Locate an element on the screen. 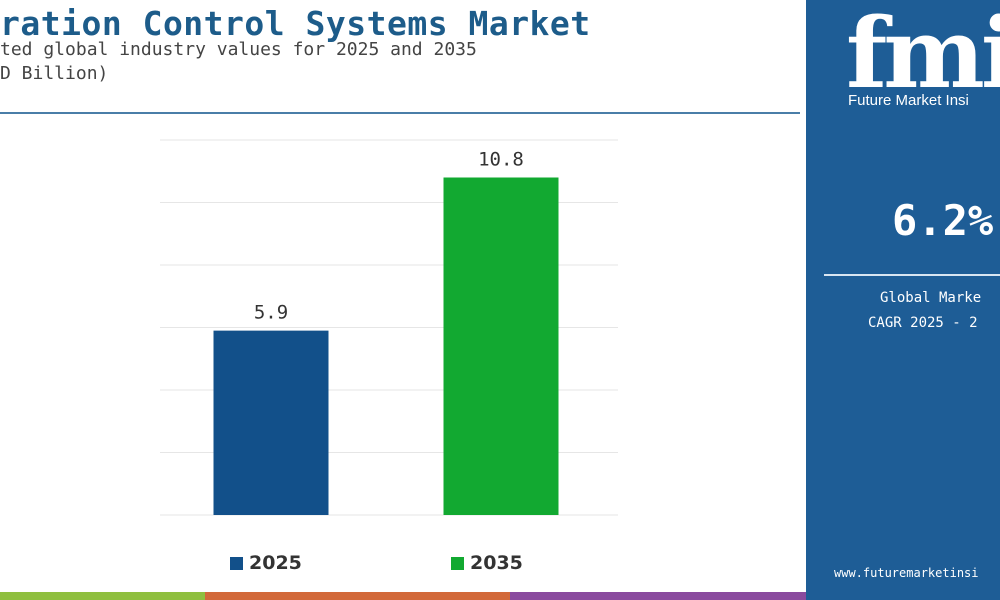  legend-item-2025: 2025 is located at coordinates (266, 563).